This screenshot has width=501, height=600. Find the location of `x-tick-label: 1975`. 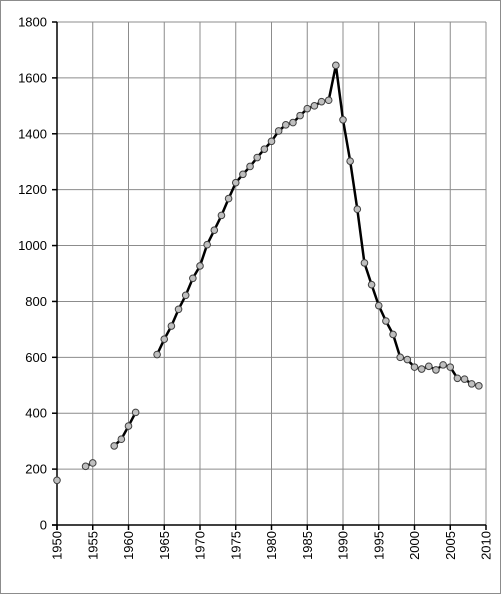

x-tick-label: 1975 is located at coordinates (235, 545).